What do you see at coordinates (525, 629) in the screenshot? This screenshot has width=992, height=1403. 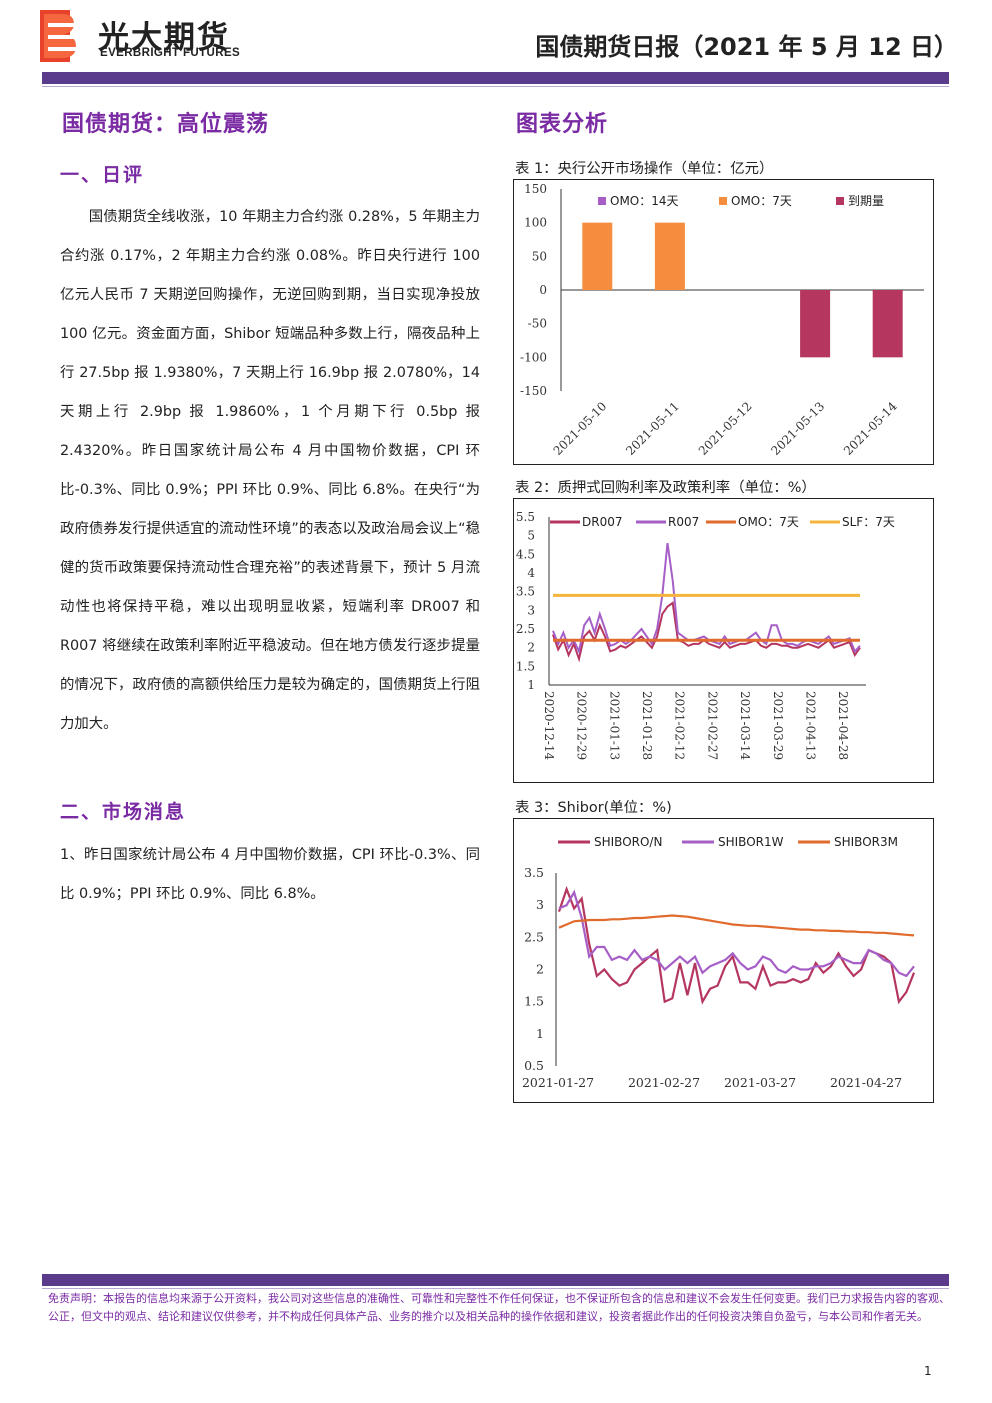 I see `chart2-y-tick: 2.5` at bounding box center [525, 629].